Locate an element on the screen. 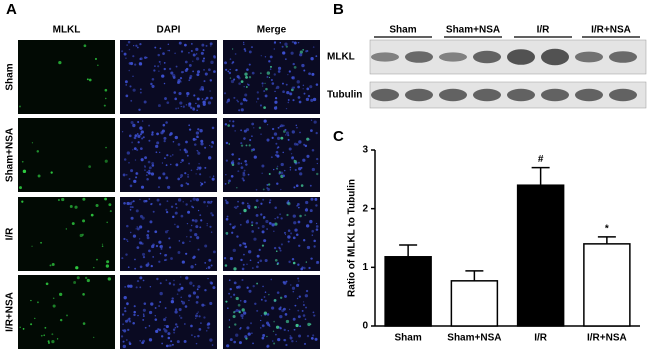 Image resolution: width=650 pixels, height=350 pixels. row-label: Sham is located at coordinates (10, 76).